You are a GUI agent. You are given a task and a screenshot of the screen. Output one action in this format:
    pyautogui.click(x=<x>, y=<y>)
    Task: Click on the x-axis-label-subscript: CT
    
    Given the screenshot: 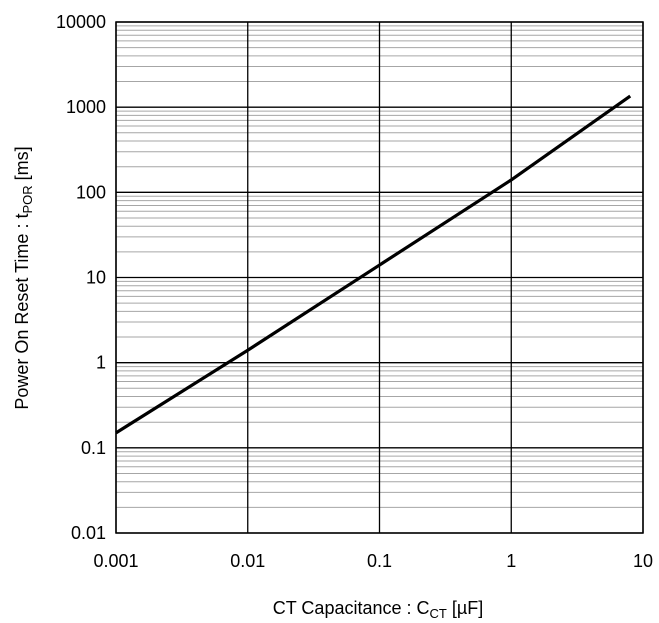 What is the action you would take?
    pyautogui.click(x=438, y=613)
    